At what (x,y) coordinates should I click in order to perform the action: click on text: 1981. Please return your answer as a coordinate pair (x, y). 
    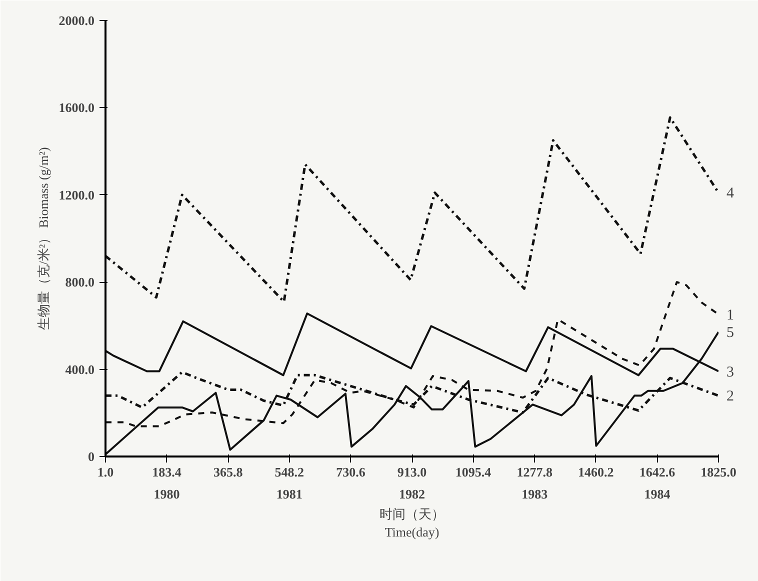
    Looking at the image, I should click on (289, 494).